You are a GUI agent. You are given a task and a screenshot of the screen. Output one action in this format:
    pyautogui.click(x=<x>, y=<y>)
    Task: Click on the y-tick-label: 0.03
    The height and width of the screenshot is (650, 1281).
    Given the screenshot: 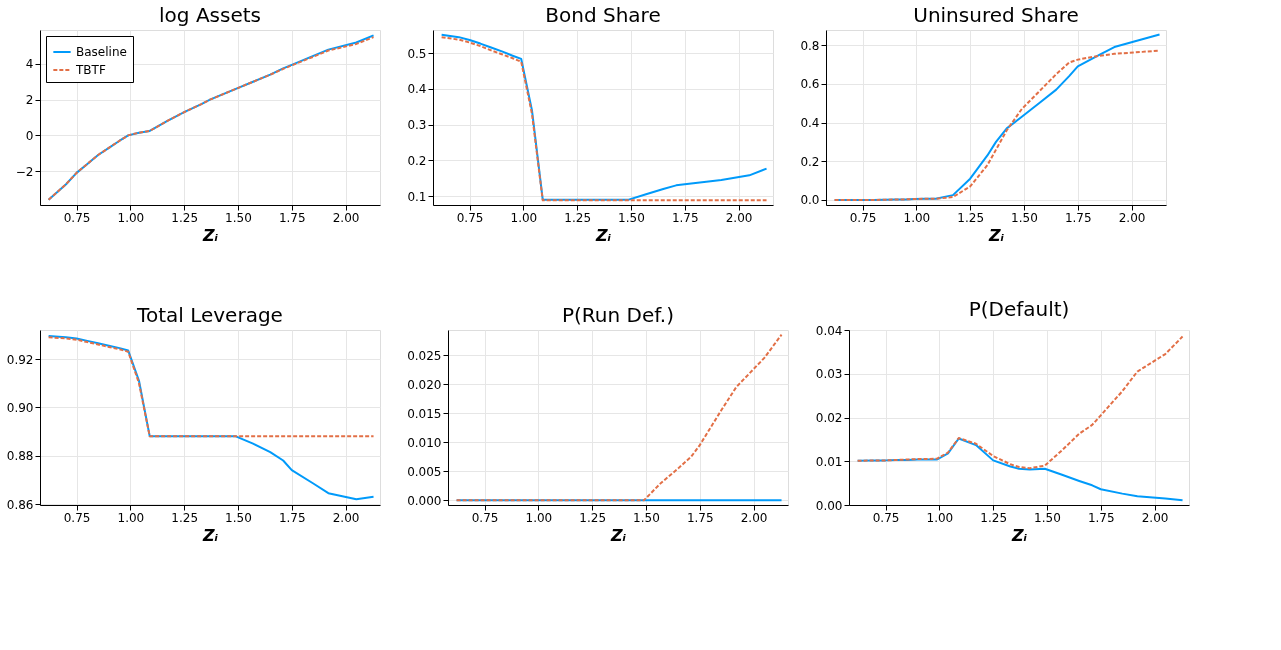 What is the action you would take?
    pyautogui.click(x=829, y=374)
    